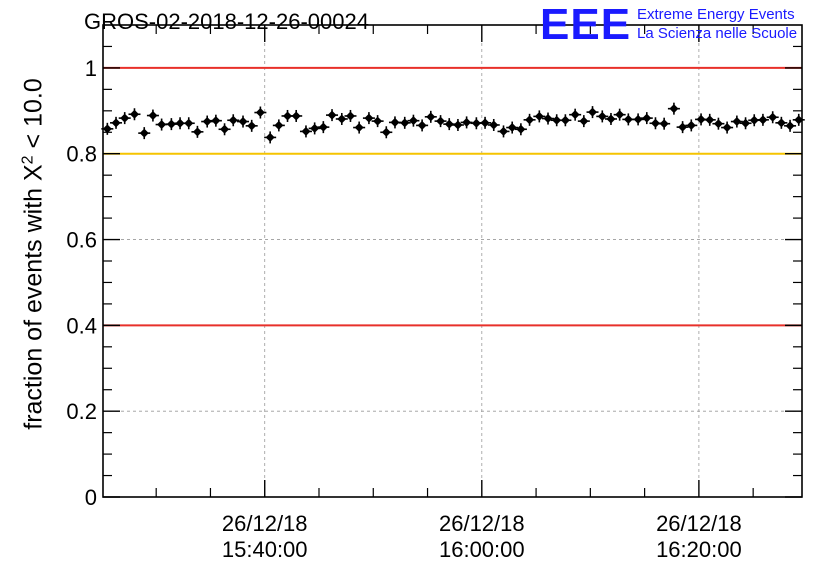 The height and width of the screenshot is (572, 836). What do you see at coordinates (81, 154) in the screenshot?
I see `y-tick-label: 0.8` at bounding box center [81, 154].